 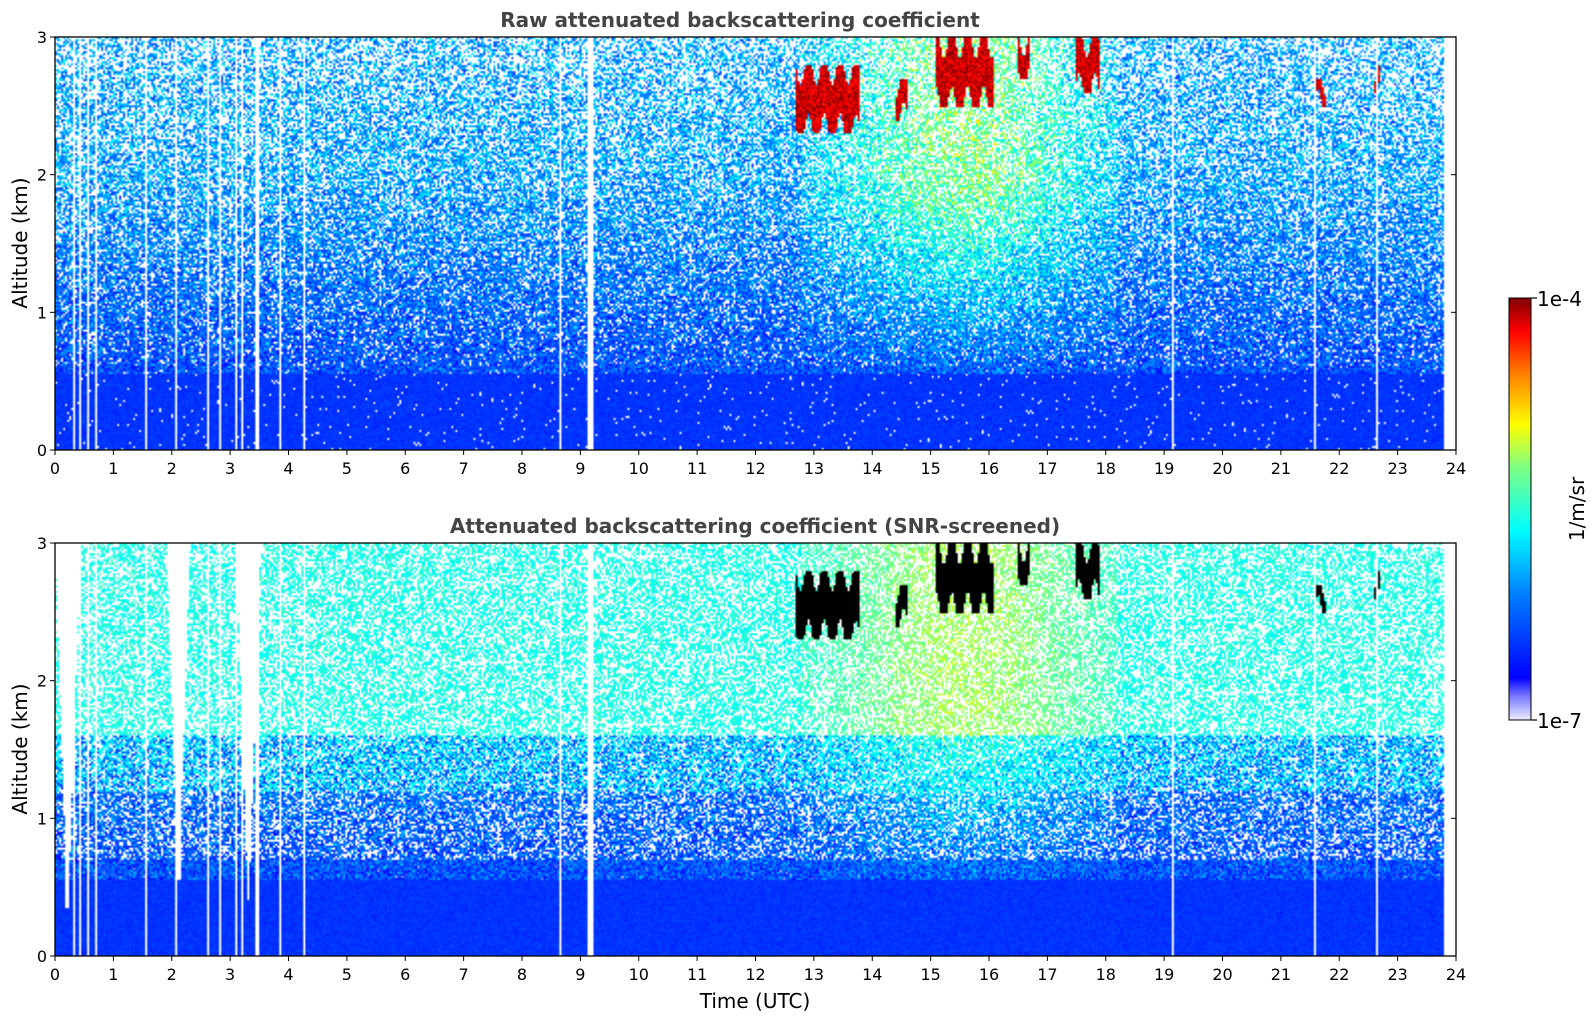 I want to click on colorbar-unit-label: 1/m/sr, so click(x=1577, y=508).